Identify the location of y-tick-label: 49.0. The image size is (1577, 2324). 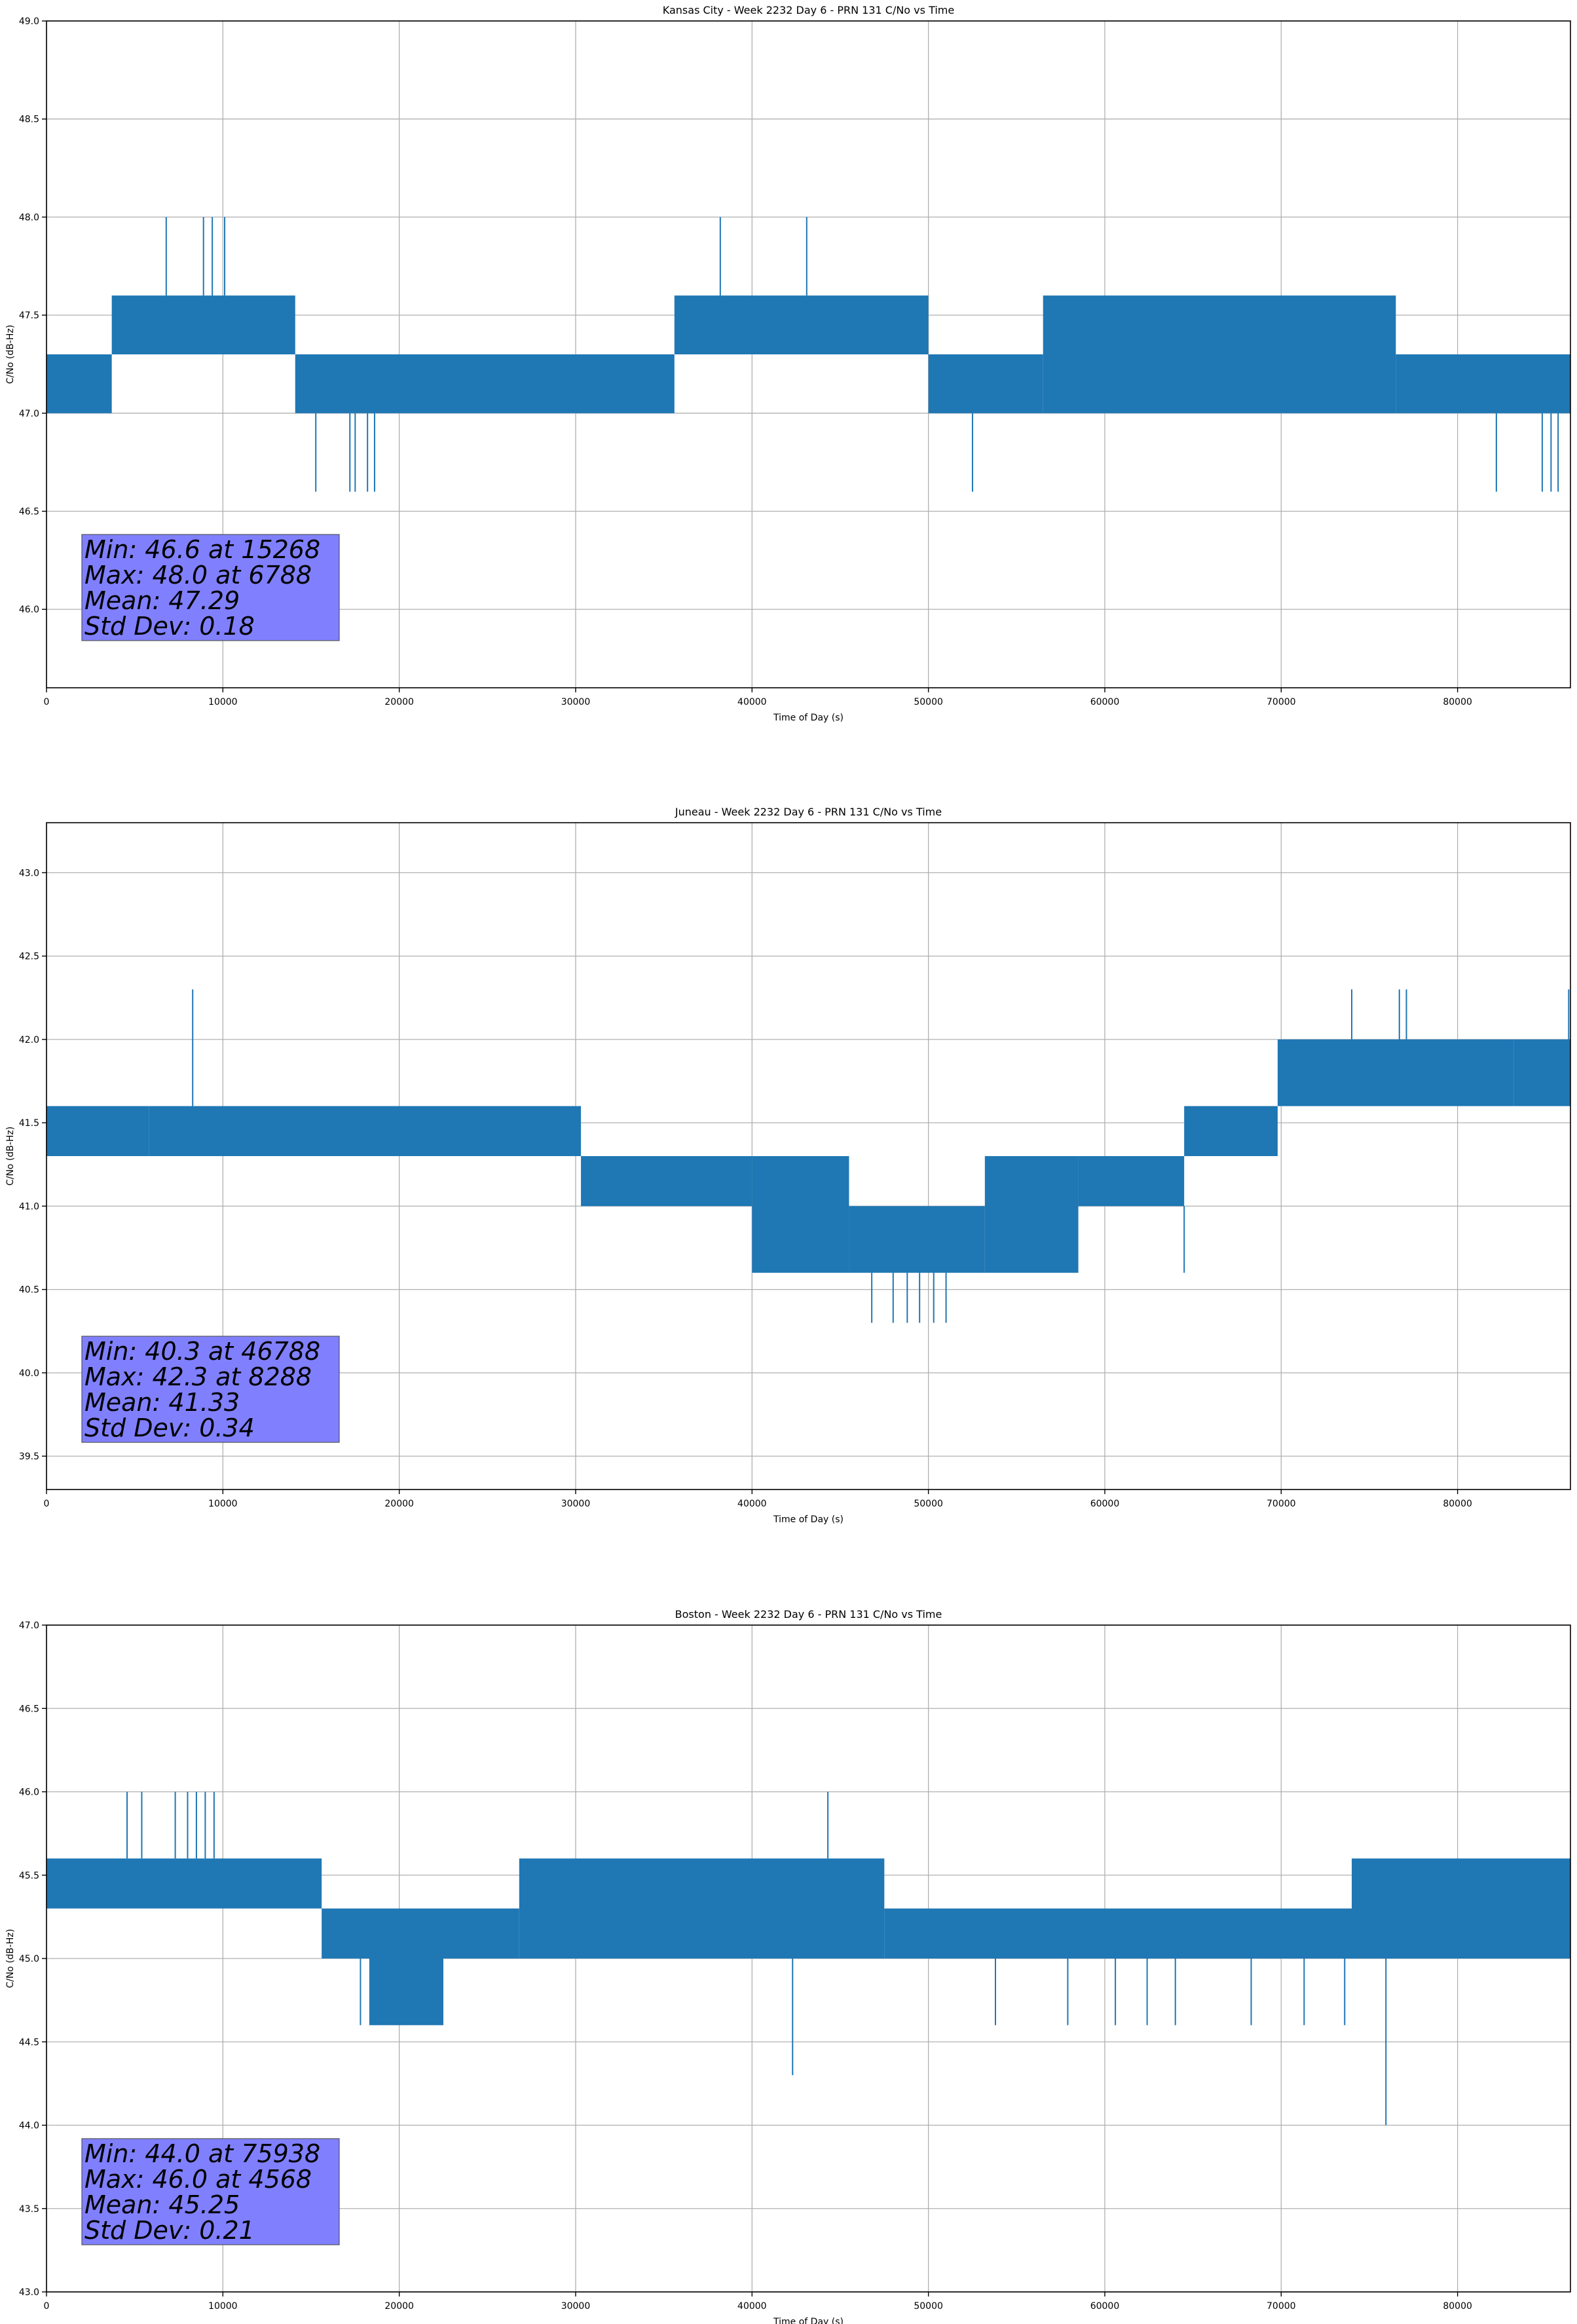
(29, 21).